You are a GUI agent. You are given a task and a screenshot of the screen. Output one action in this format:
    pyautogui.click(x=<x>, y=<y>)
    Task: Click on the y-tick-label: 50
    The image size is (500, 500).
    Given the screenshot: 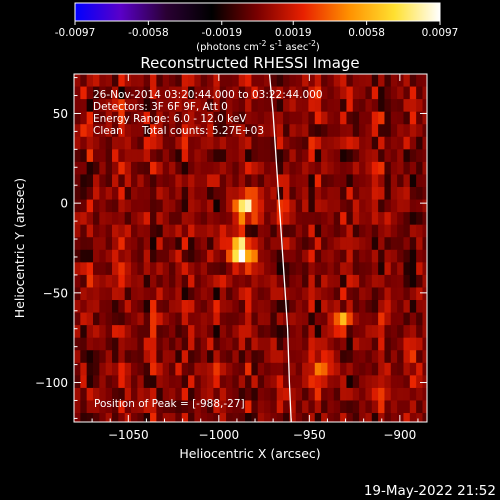 What is the action you would take?
    pyautogui.click(x=60, y=114)
    